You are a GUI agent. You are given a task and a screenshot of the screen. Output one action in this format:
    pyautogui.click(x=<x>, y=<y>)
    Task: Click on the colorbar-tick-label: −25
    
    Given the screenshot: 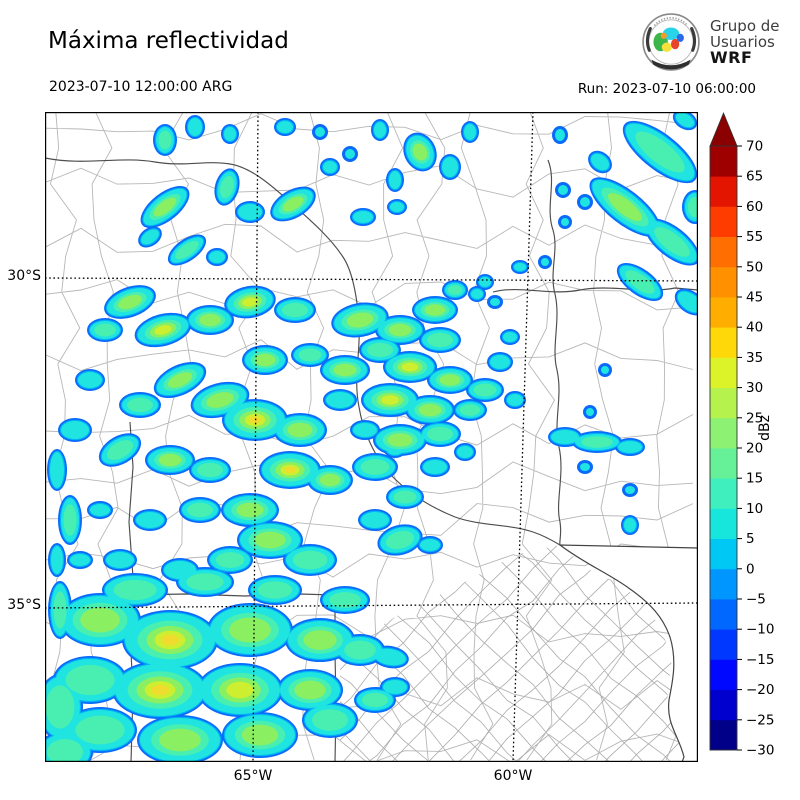 What is the action you would take?
    pyautogui.click(x=760, y=720)
    